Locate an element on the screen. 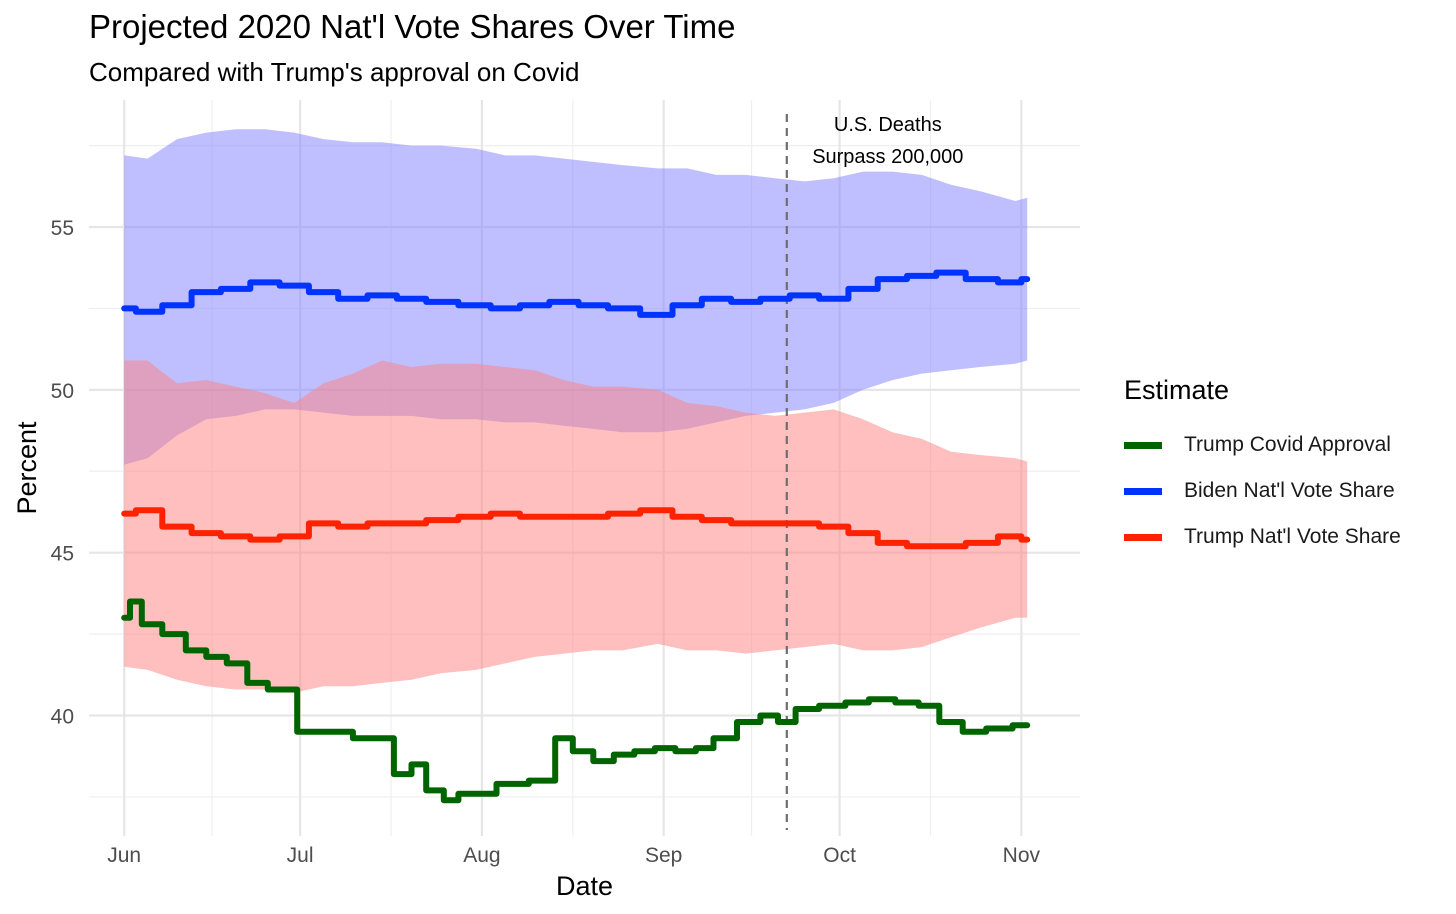 Image resolution: width=1456 pixels, height=914 pixels. legend-key-biden is located at coordinates (1143, 491).